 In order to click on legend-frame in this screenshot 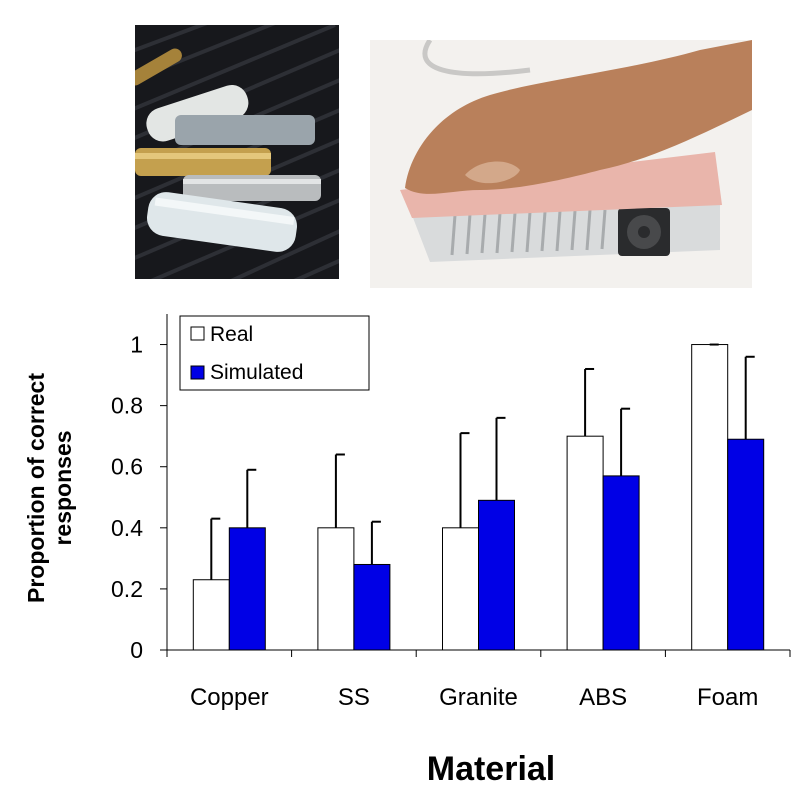, I will do `click(274, 353)`.